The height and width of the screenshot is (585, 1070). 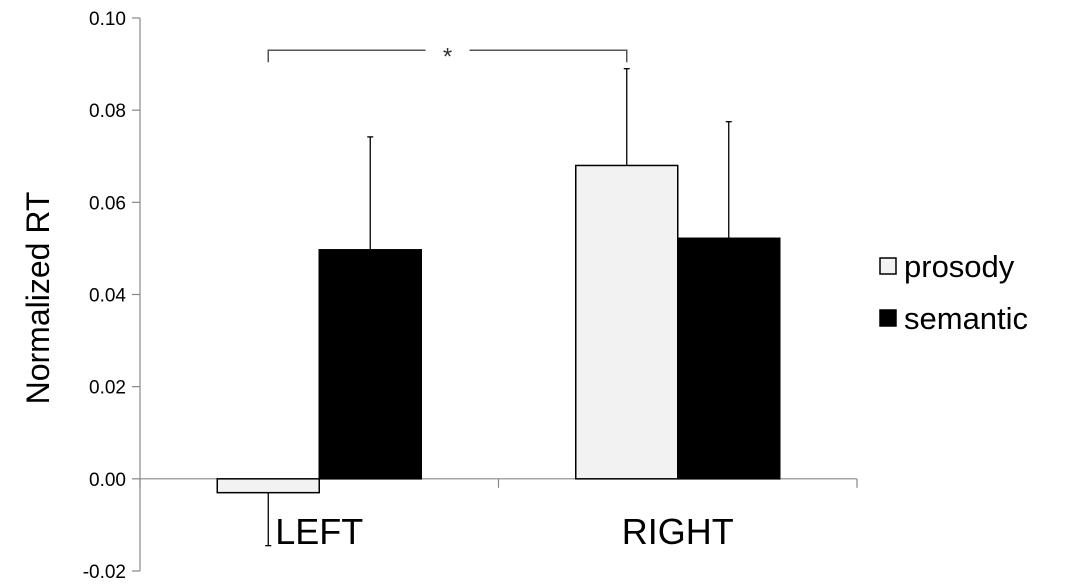 I want to click on x-category-label: LEFT, so click(x=319, y=531).